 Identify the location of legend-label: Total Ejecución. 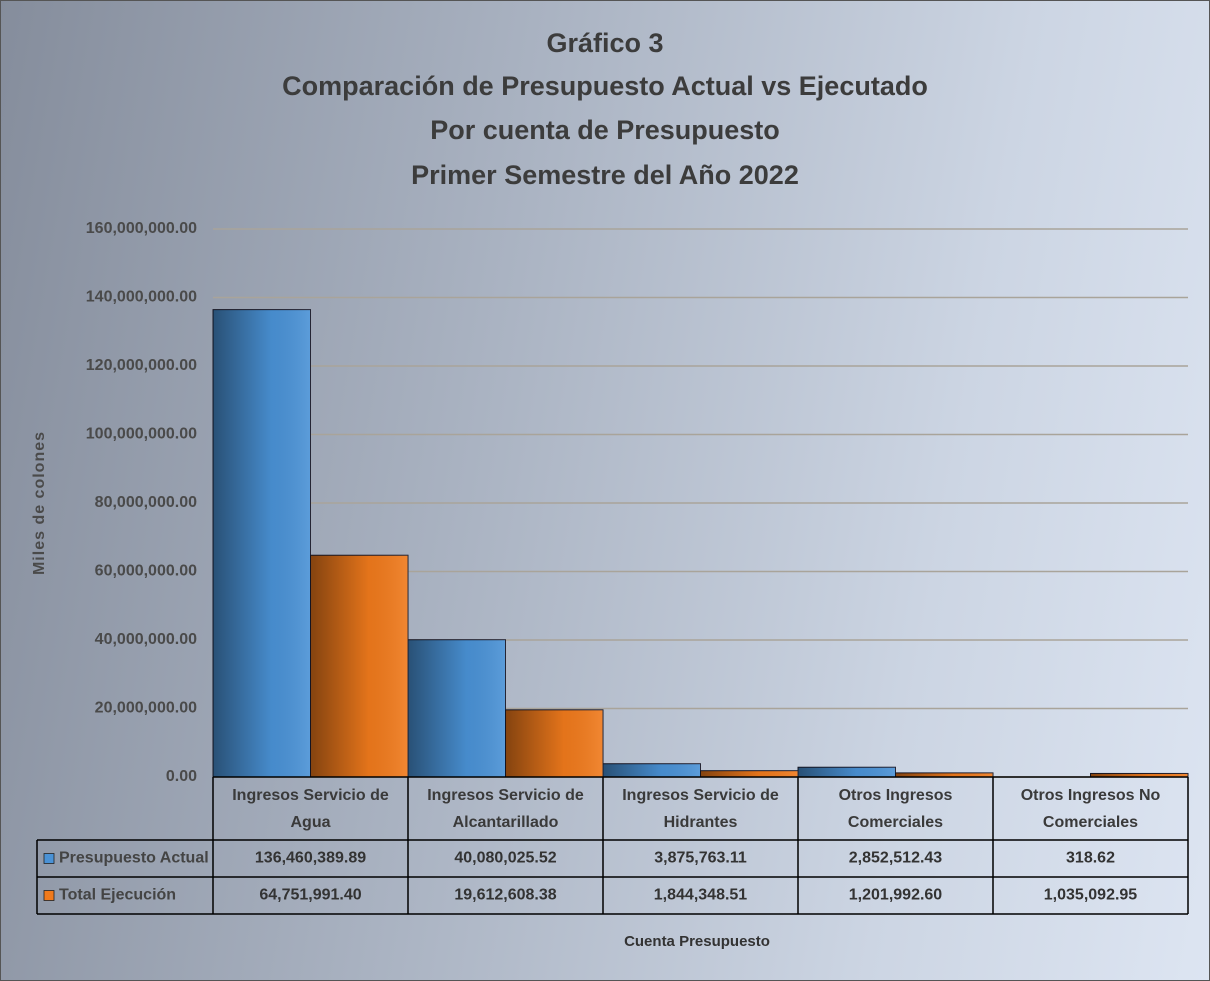
(117, 895).